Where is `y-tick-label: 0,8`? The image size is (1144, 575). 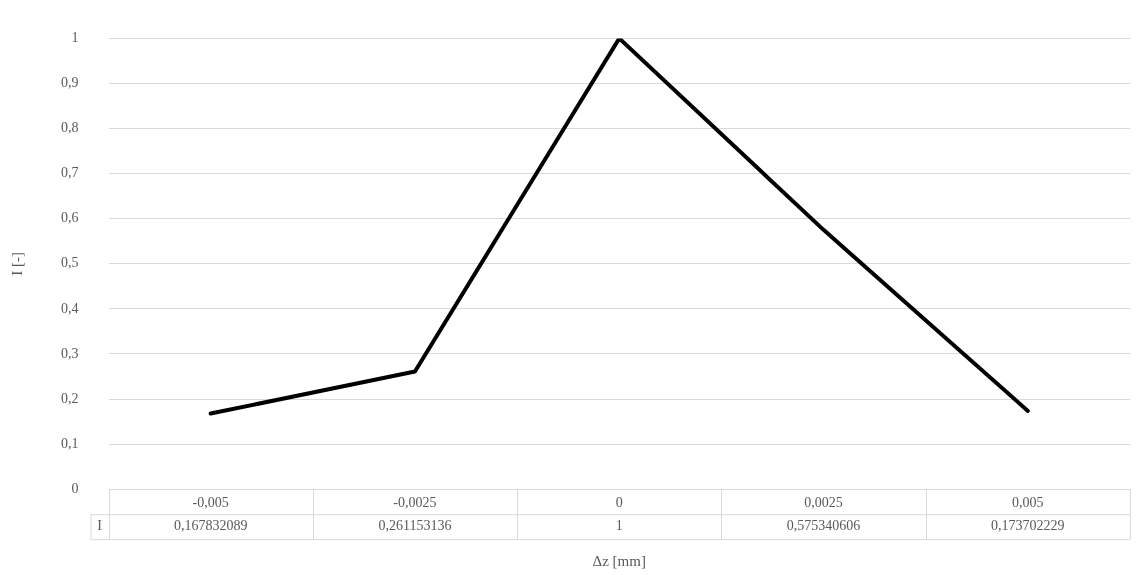 y-tick-label: 0,8 is located at coordinates (70, 128).